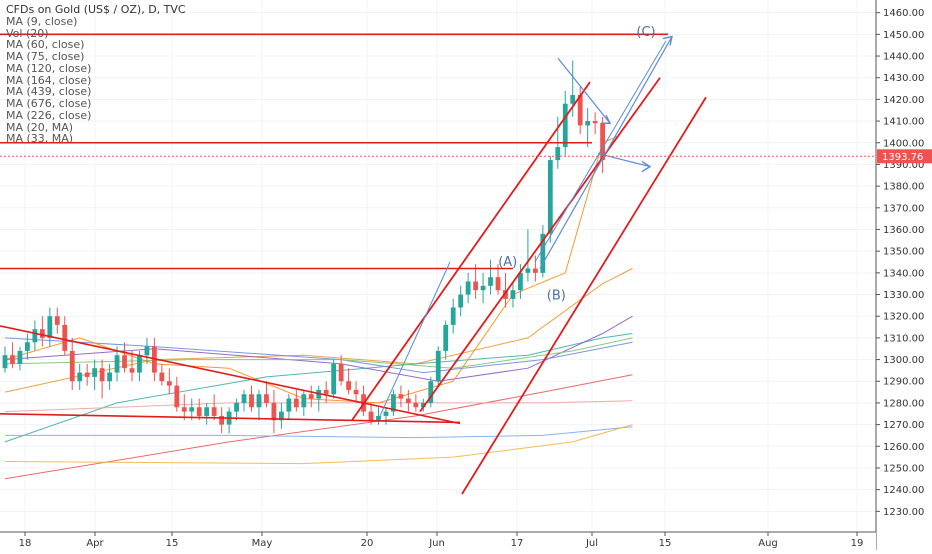  Describe the element at coordinates (49, 68) in the screenshot. I see `study-label: MA (120, close)` at that location.